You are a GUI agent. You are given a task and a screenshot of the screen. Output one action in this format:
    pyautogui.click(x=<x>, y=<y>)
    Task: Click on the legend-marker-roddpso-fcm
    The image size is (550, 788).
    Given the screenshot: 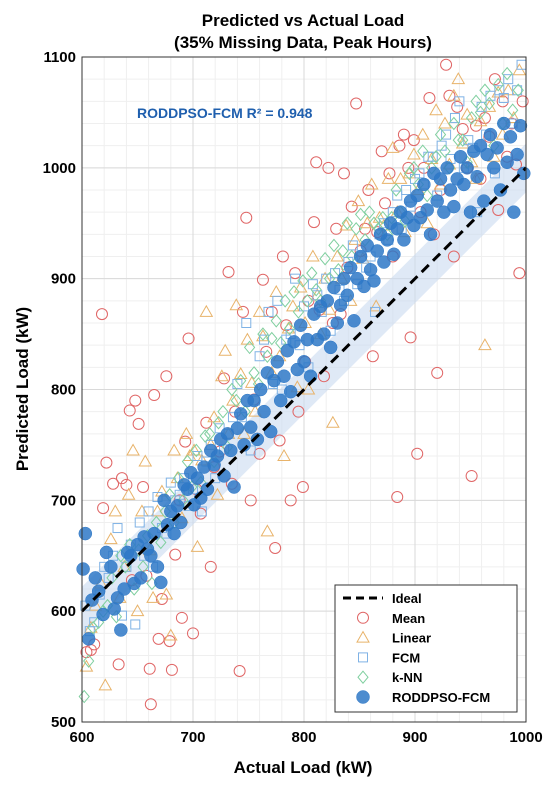 What is the action you would take?
    pyautogui.click(x=363, y=697)
    